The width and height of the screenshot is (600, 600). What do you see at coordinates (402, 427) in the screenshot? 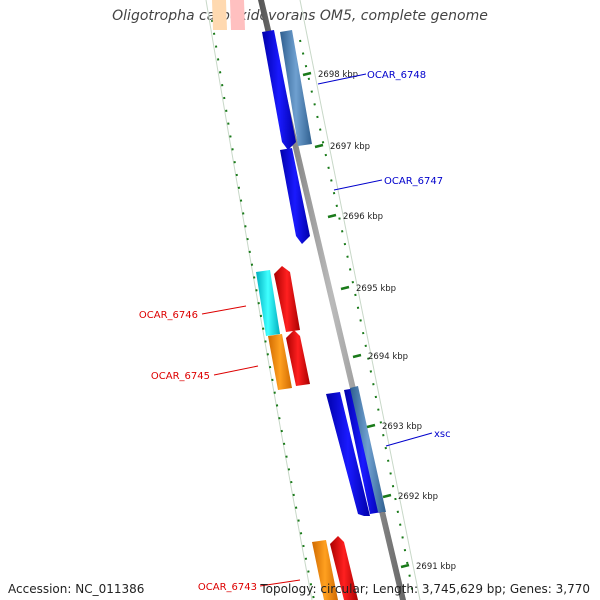
I see `tick-label: 2693 kbp` at bounding box center [402, 427].